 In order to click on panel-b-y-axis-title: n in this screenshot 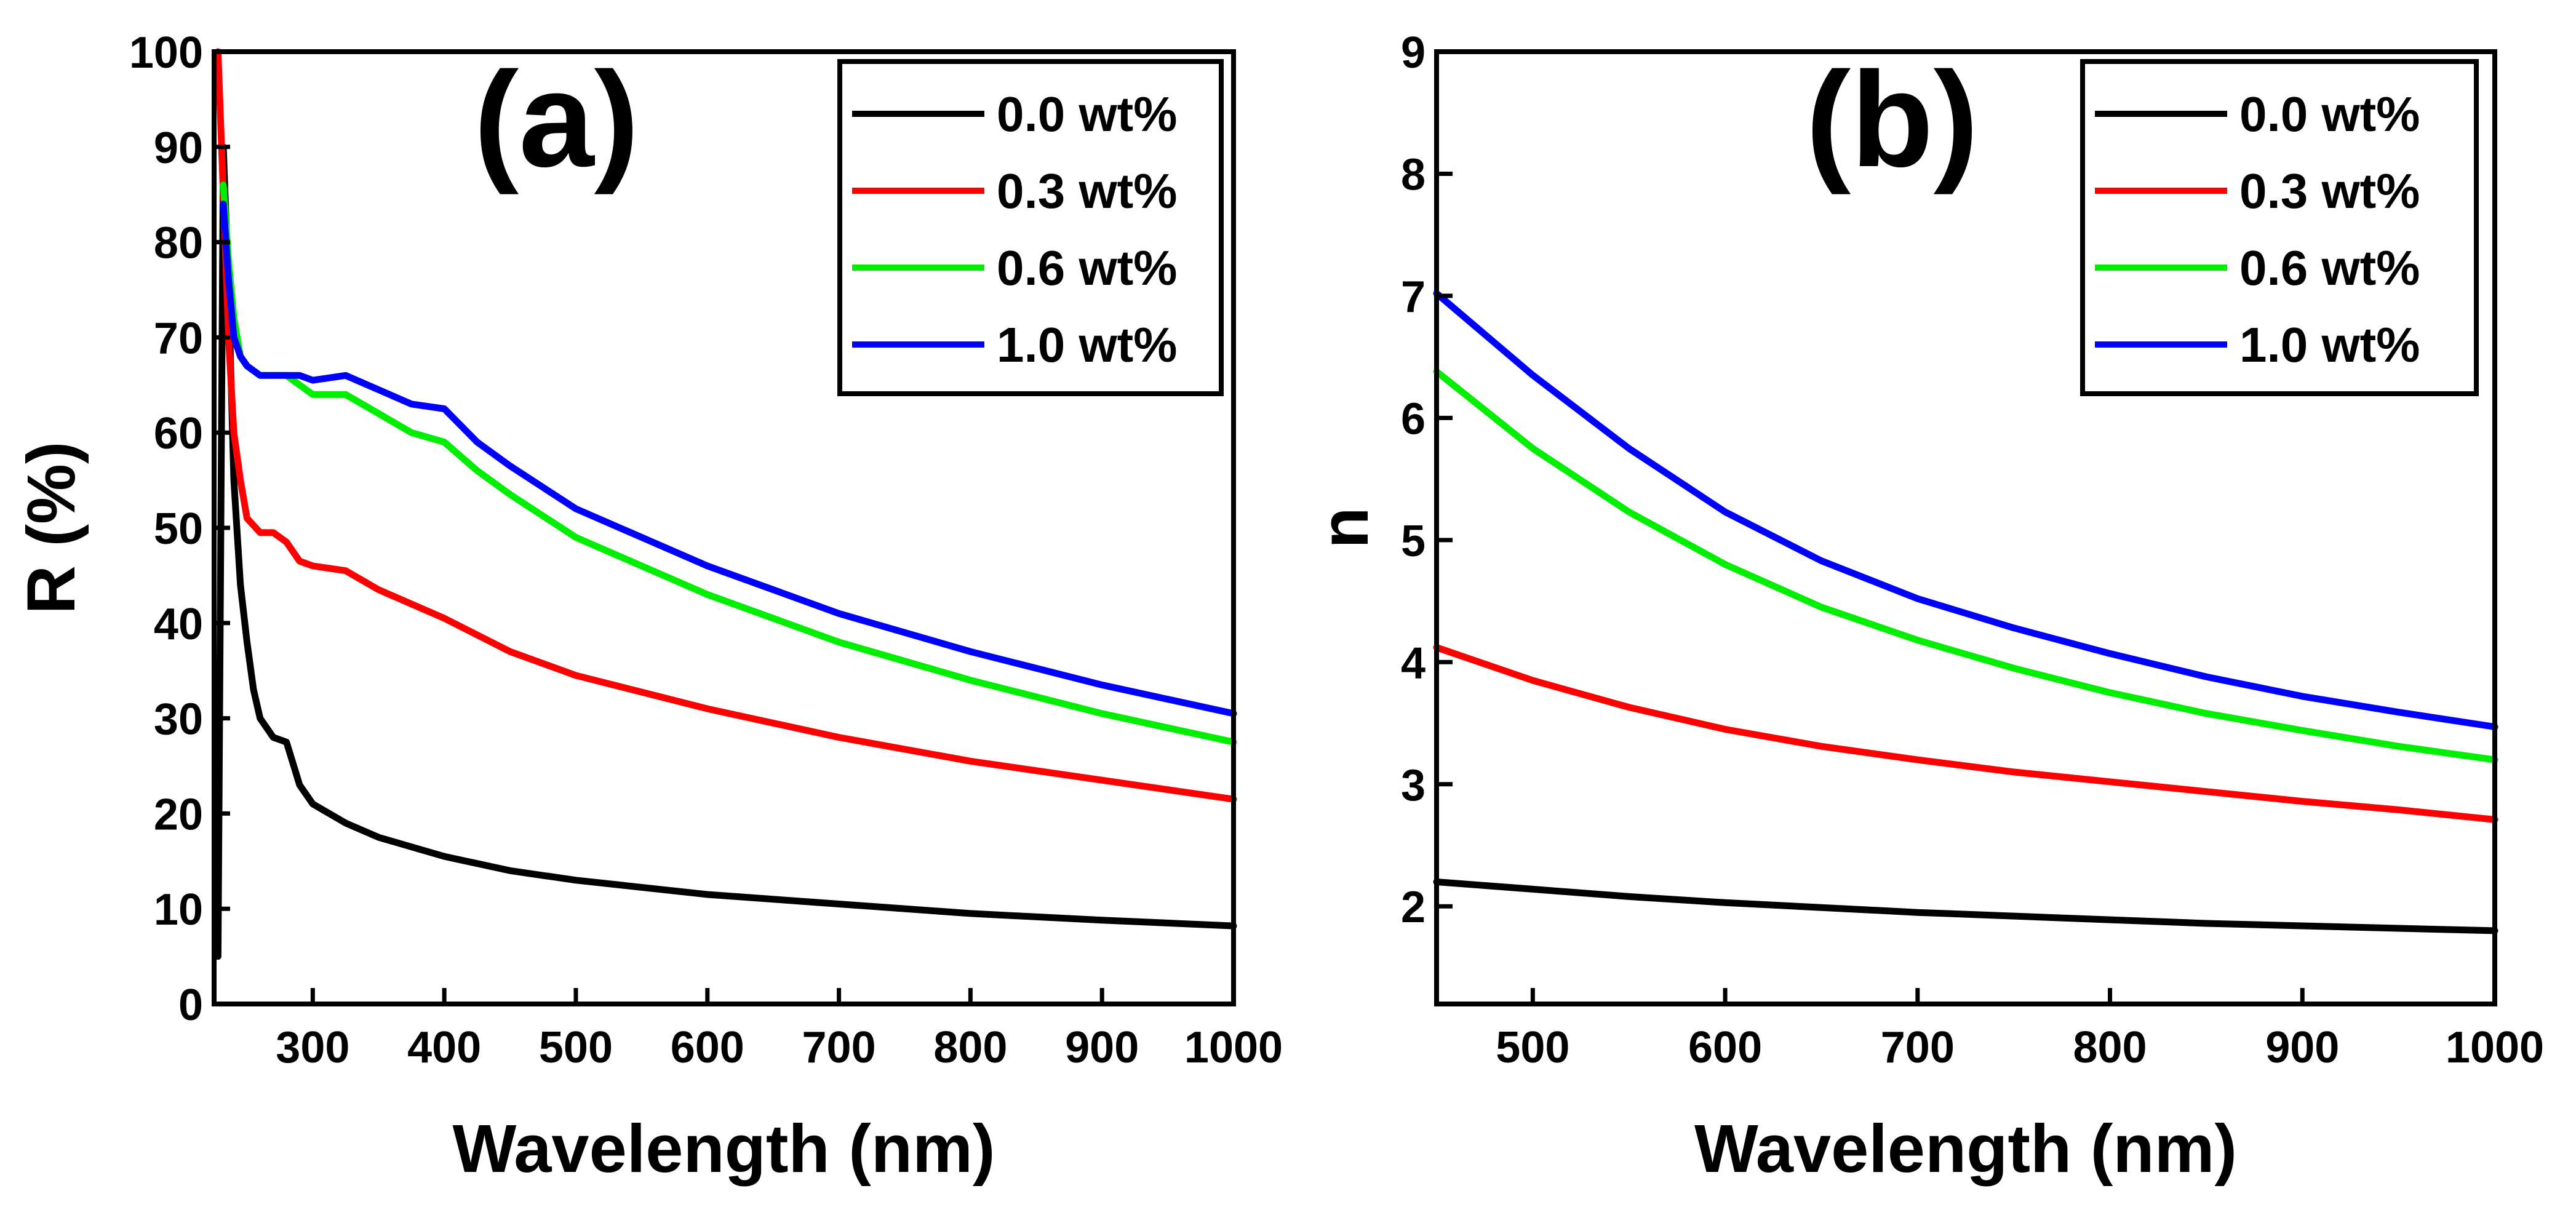, I will do `click(1344, 527)`.